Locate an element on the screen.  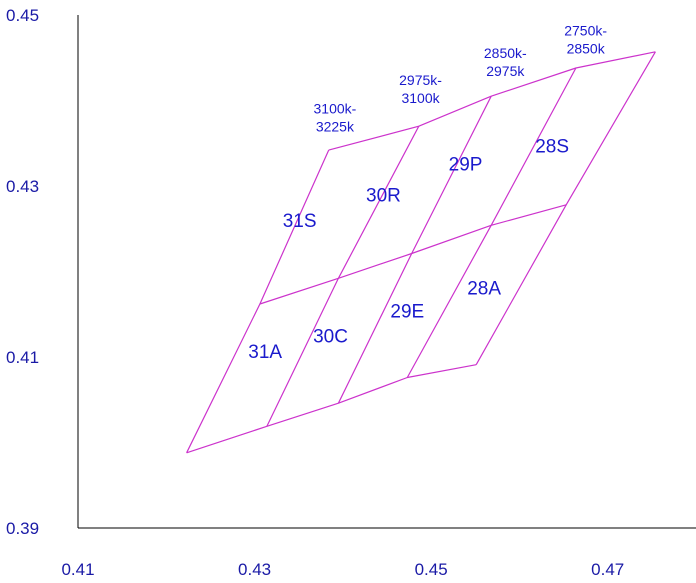
cct-range-line: 3100k- is located at coordinates (335, 108).